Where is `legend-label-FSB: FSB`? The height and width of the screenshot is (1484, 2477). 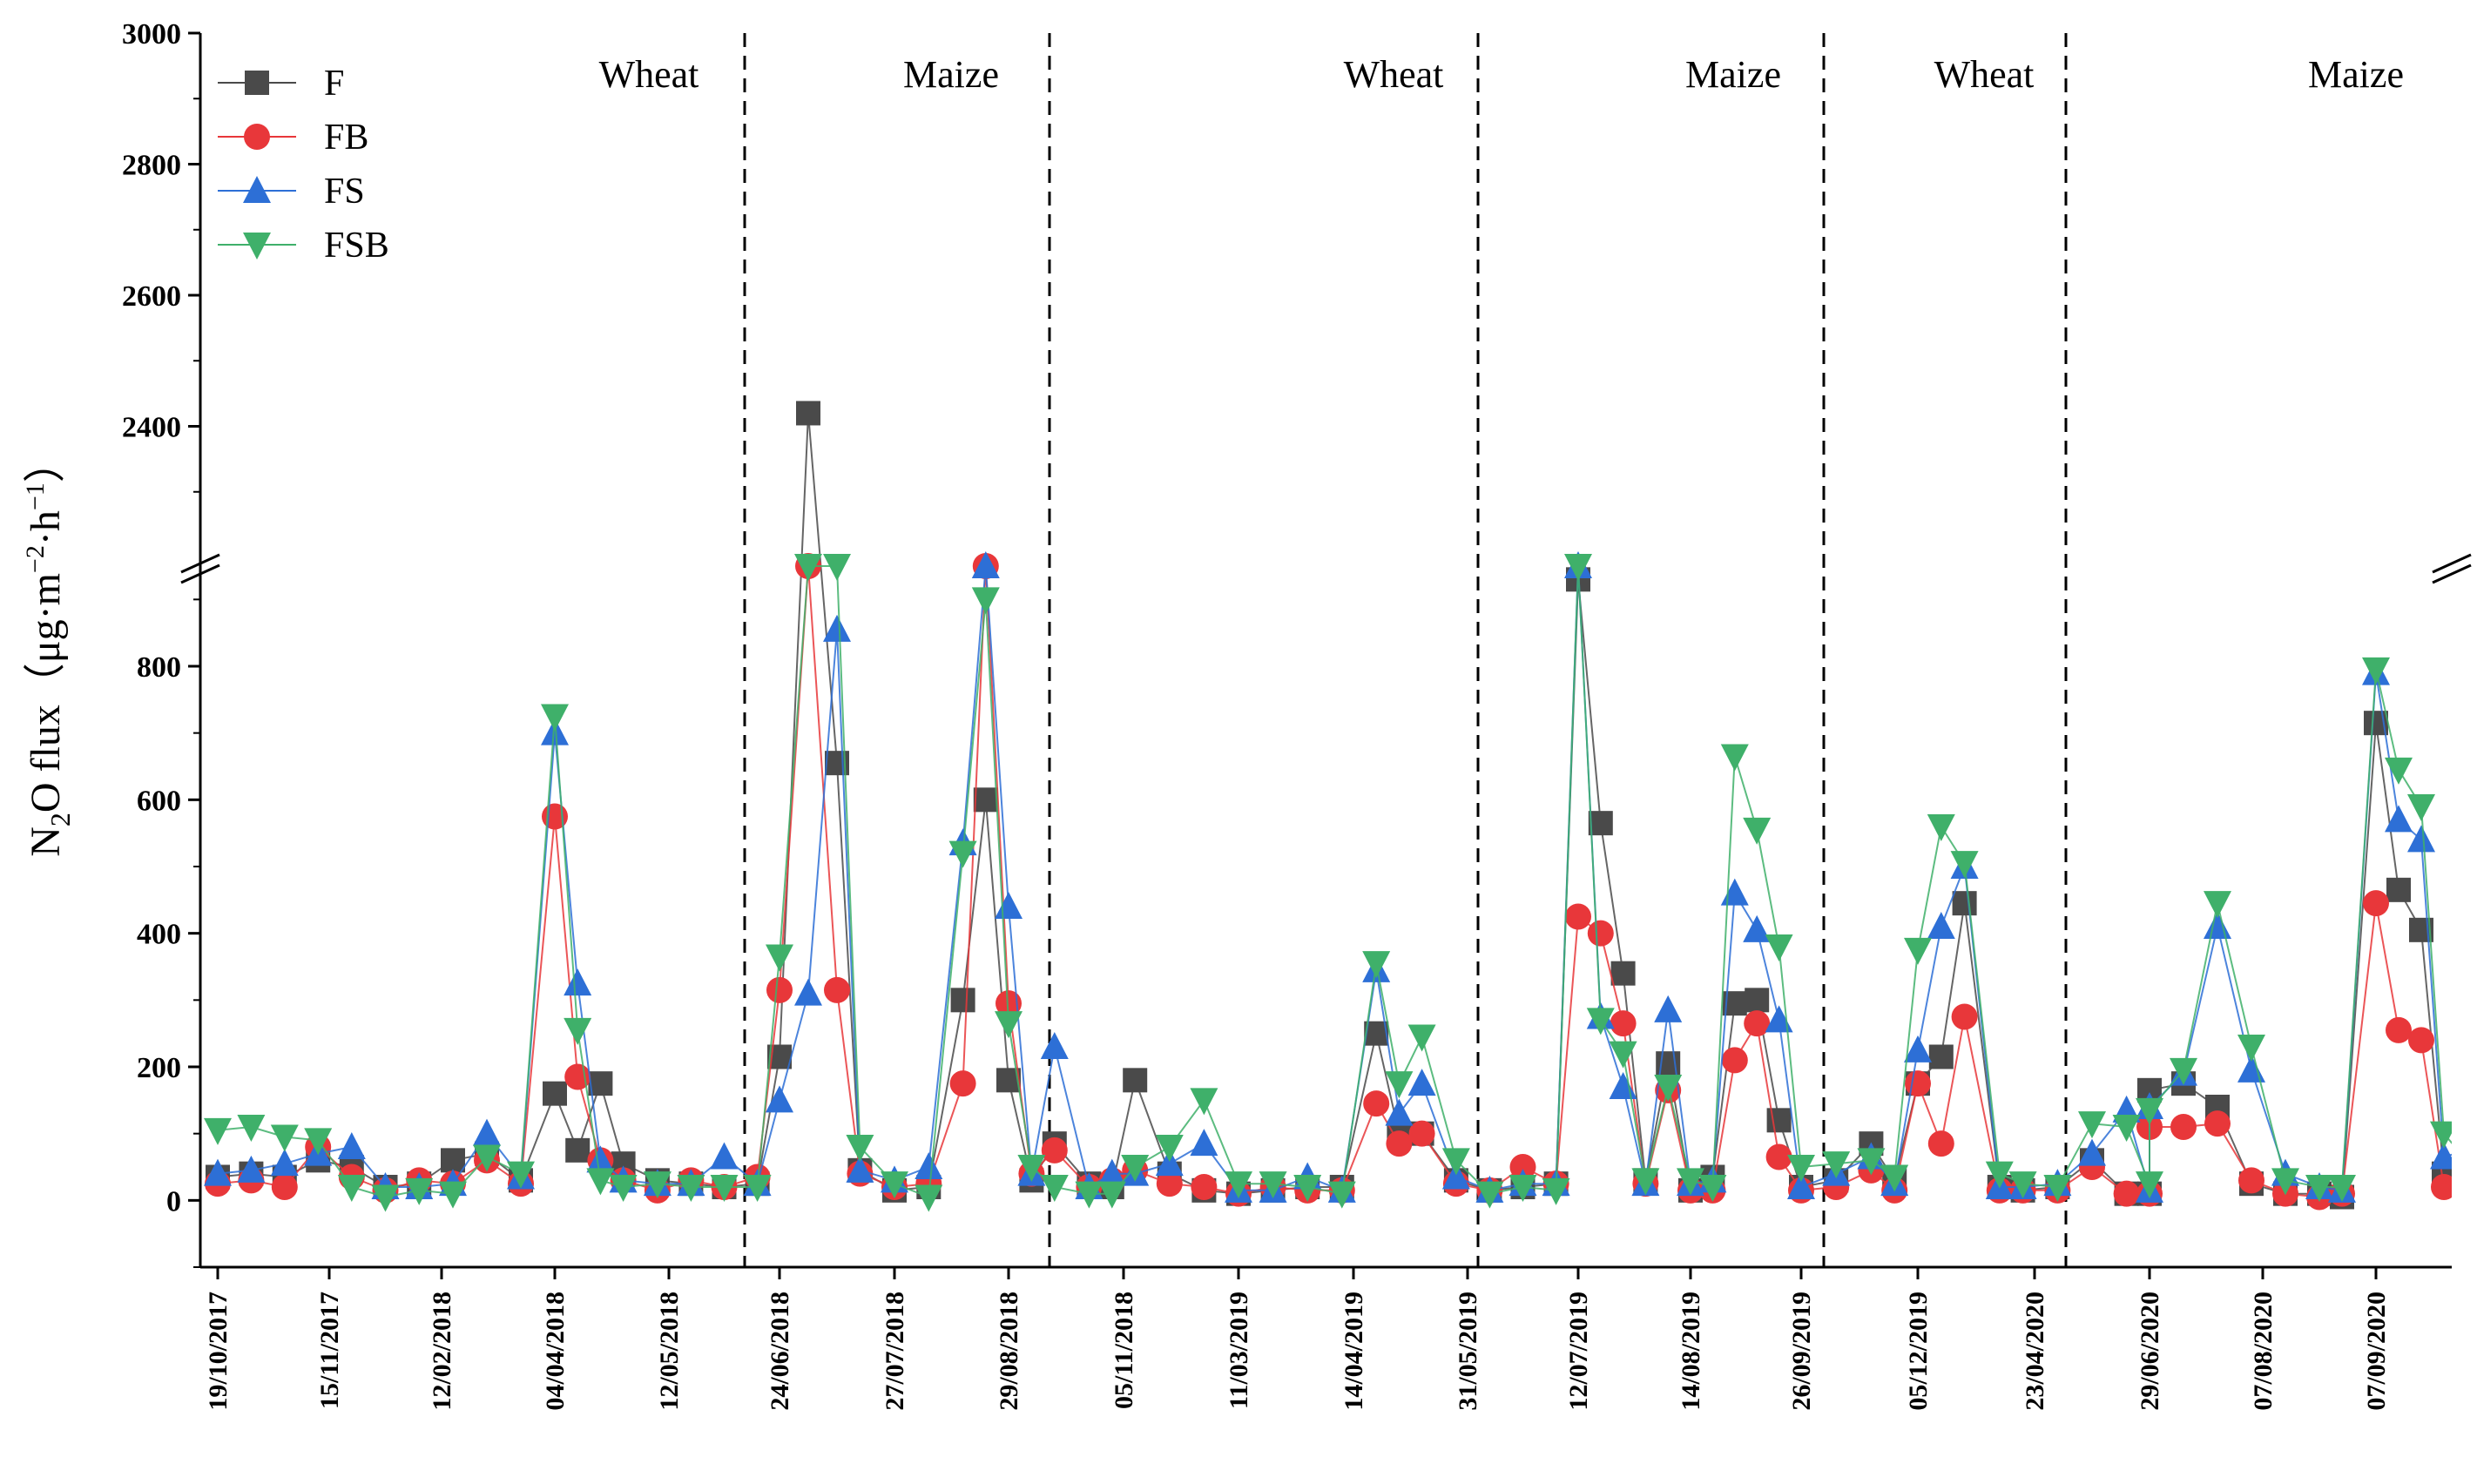
legend-label-FSB: FSB is located at coordinates (356, 246).